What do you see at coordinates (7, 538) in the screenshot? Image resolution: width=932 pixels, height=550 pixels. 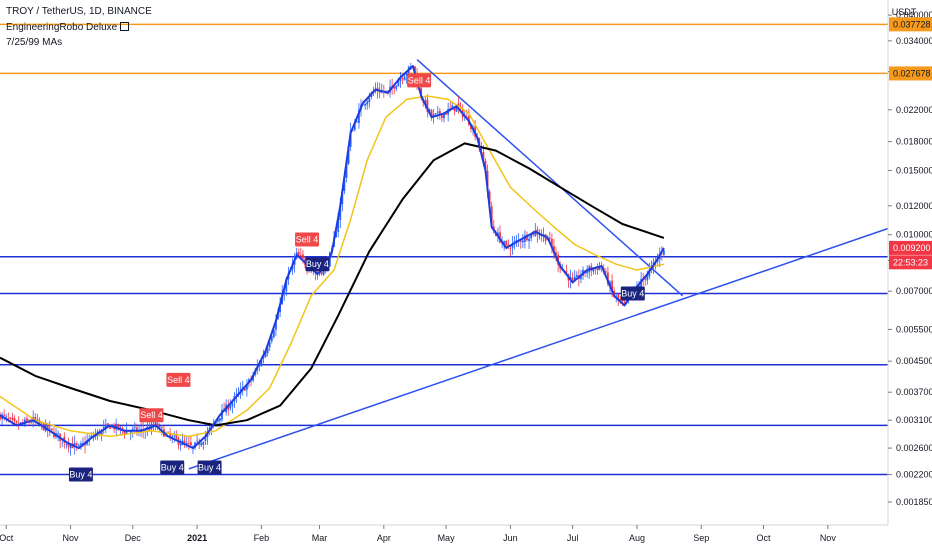 I see `time-tick-label: Oct` at bounding box center [7, 538].